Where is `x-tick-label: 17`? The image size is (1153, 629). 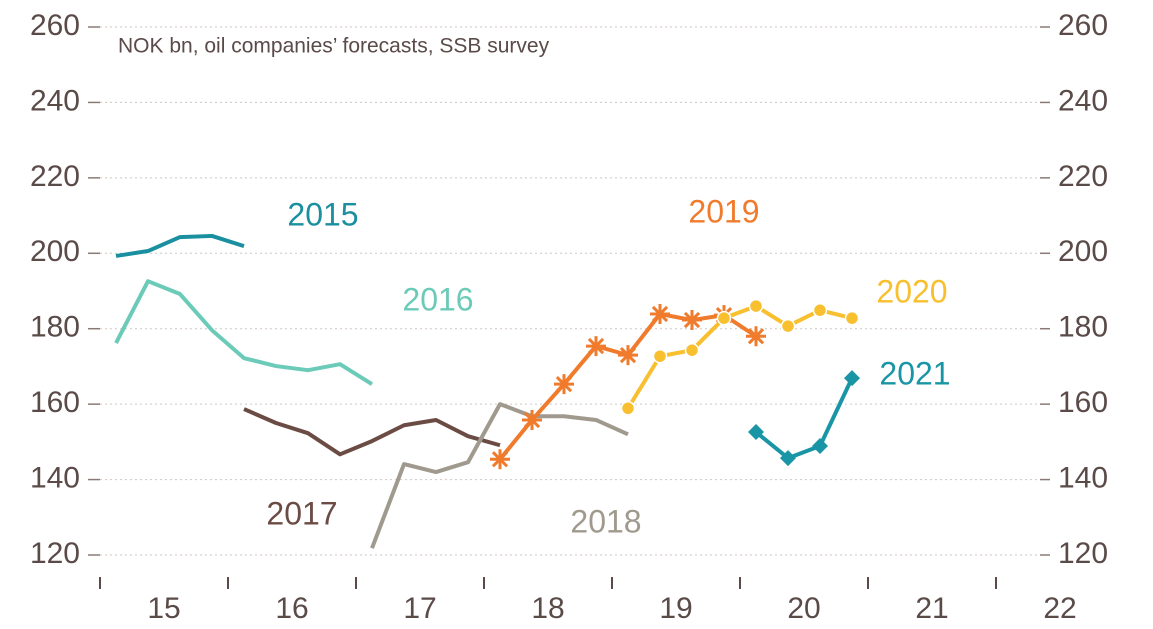 x-tick-label: 17 is located at coordinates (419, 608).